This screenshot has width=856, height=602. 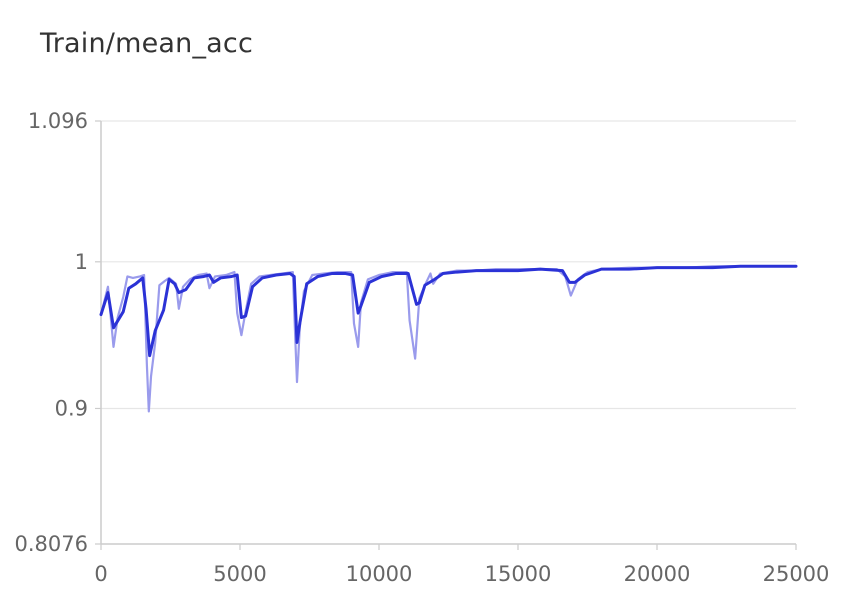 What do you see at coordinates (51, 544) in the screenshot?
I see `y-tick-label-0: 0.8076` at bounding box center [51, 544].